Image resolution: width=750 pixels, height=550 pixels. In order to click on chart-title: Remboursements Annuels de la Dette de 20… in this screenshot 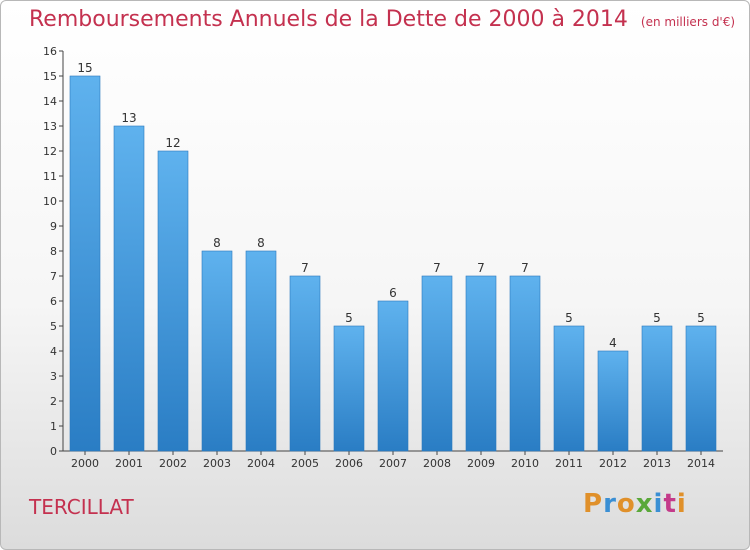, I will do `click(382, 19)`.